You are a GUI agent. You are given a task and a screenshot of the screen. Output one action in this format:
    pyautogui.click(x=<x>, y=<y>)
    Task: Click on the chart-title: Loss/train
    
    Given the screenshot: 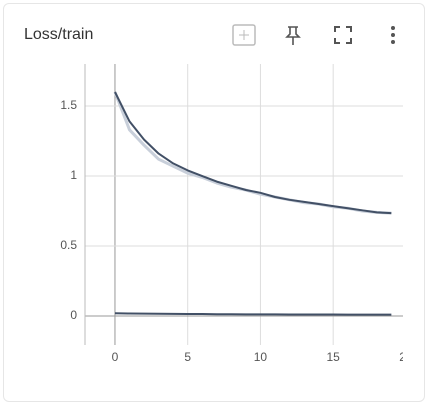 What is the action you would take?
    pyautogui.click(x=58, y=34)
    